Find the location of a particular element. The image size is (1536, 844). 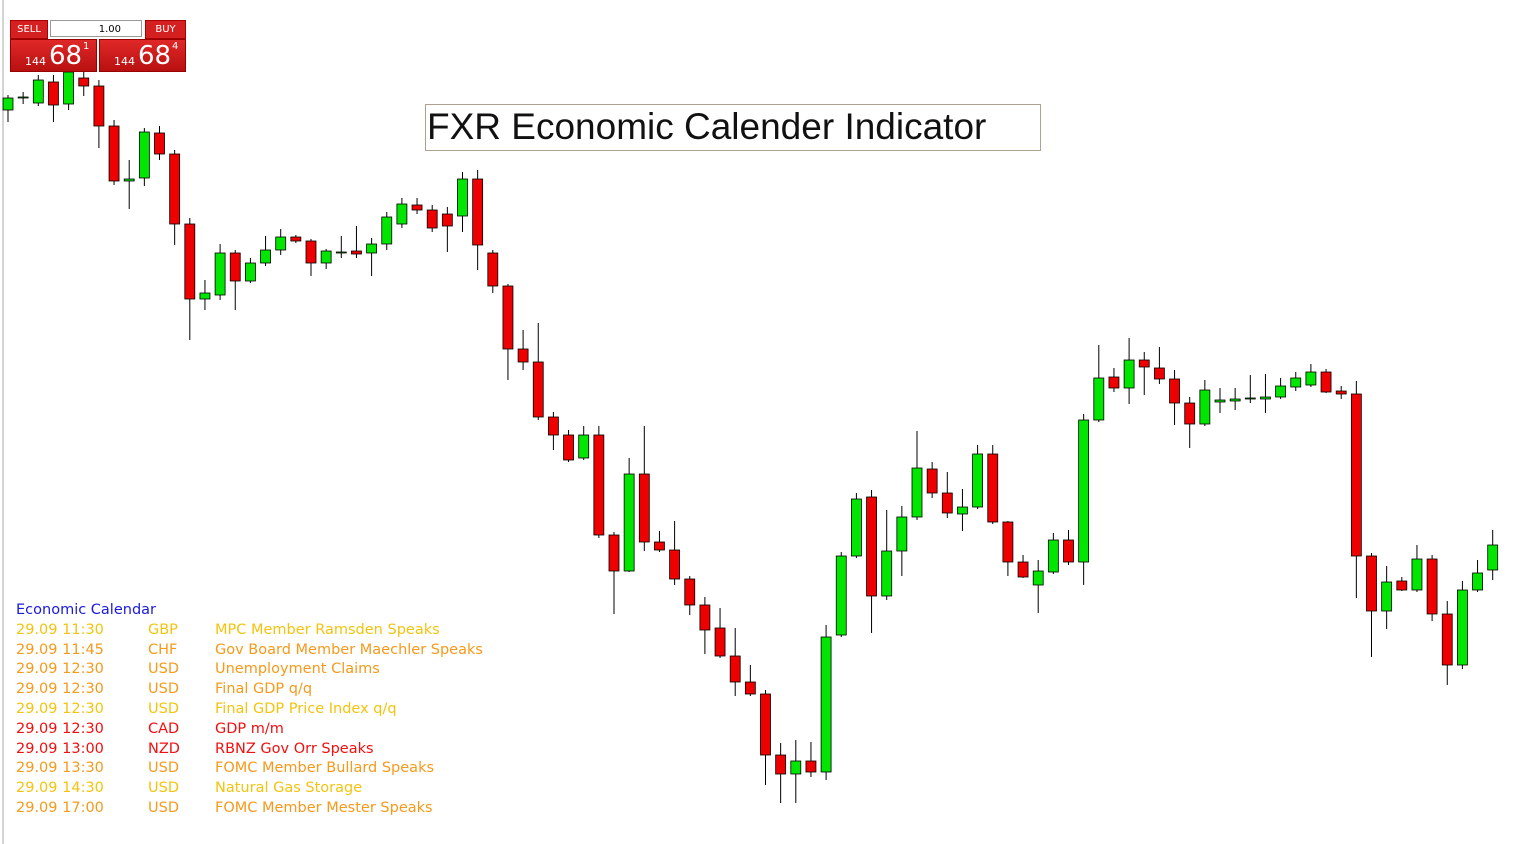

chart-label: FXR Economic Calender Indicator is located at coordinates (733, 127).